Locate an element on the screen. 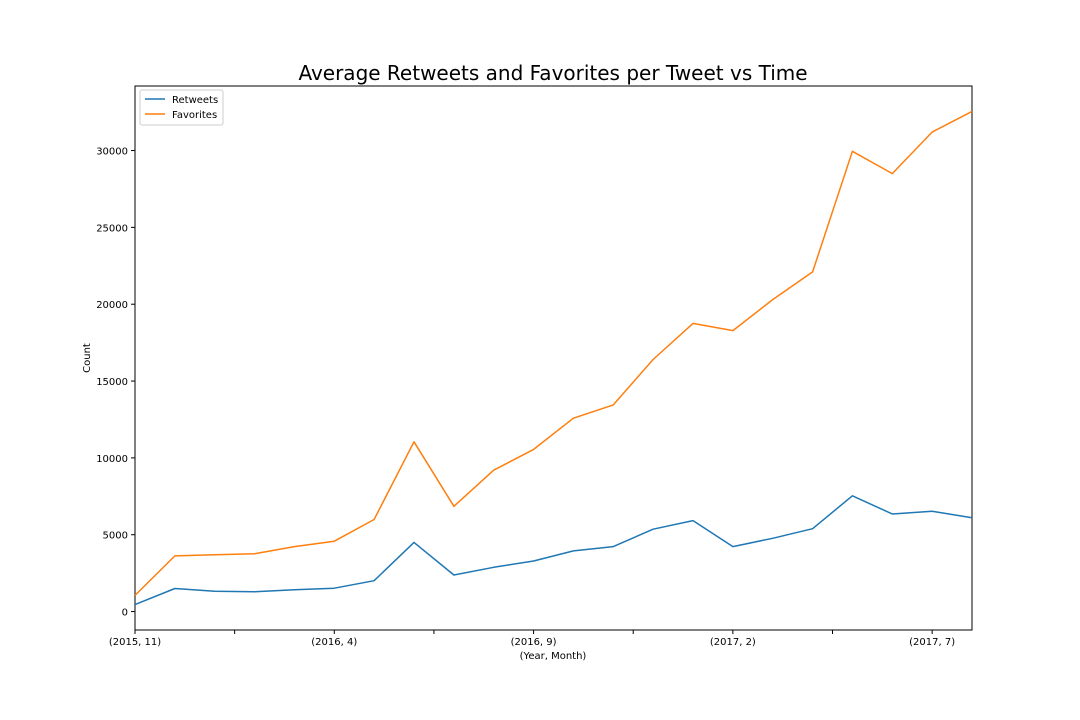 This screenshot has height=720, width=1080. series-line-retweets is located at coordinates (553, 550).